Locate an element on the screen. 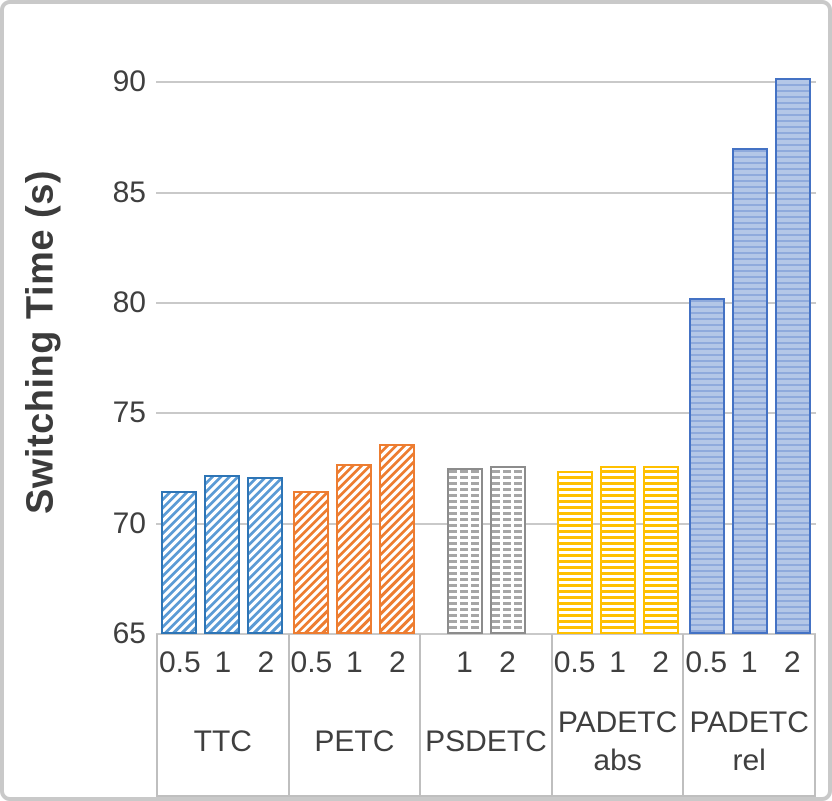 The image size is (832, 801). x-group-label: PADETC abs is located at coordinates (618, 743).